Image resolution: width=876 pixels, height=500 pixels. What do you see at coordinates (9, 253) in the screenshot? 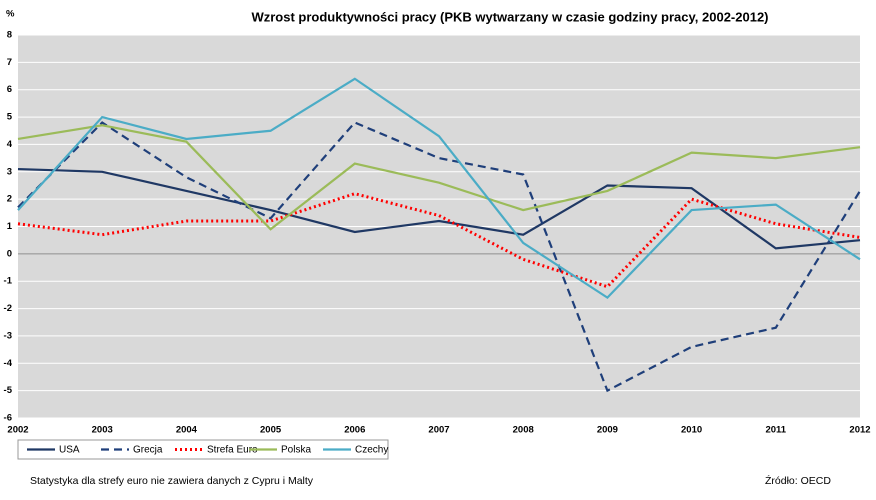
I see `y-tick-label: 0` at bounding box center [9, 253].